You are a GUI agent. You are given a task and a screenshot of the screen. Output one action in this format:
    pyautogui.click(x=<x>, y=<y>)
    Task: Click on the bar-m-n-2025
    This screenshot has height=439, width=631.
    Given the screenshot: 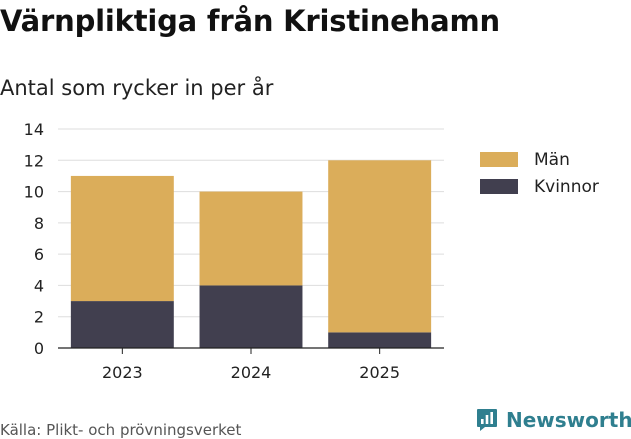 What is the action you would take?
    pyautogui.click(x=380, y=246)
    